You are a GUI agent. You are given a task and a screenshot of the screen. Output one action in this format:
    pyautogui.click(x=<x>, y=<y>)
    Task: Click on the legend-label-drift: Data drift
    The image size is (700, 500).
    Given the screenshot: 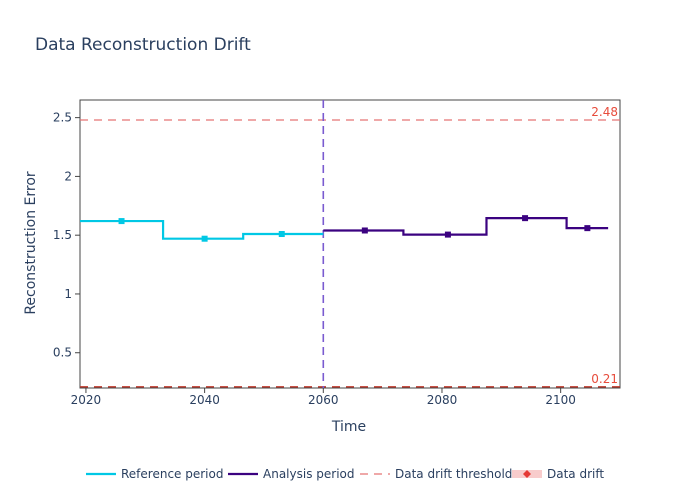 What is the action you would take?
    pyautogui.click(x=575, y=474)
    